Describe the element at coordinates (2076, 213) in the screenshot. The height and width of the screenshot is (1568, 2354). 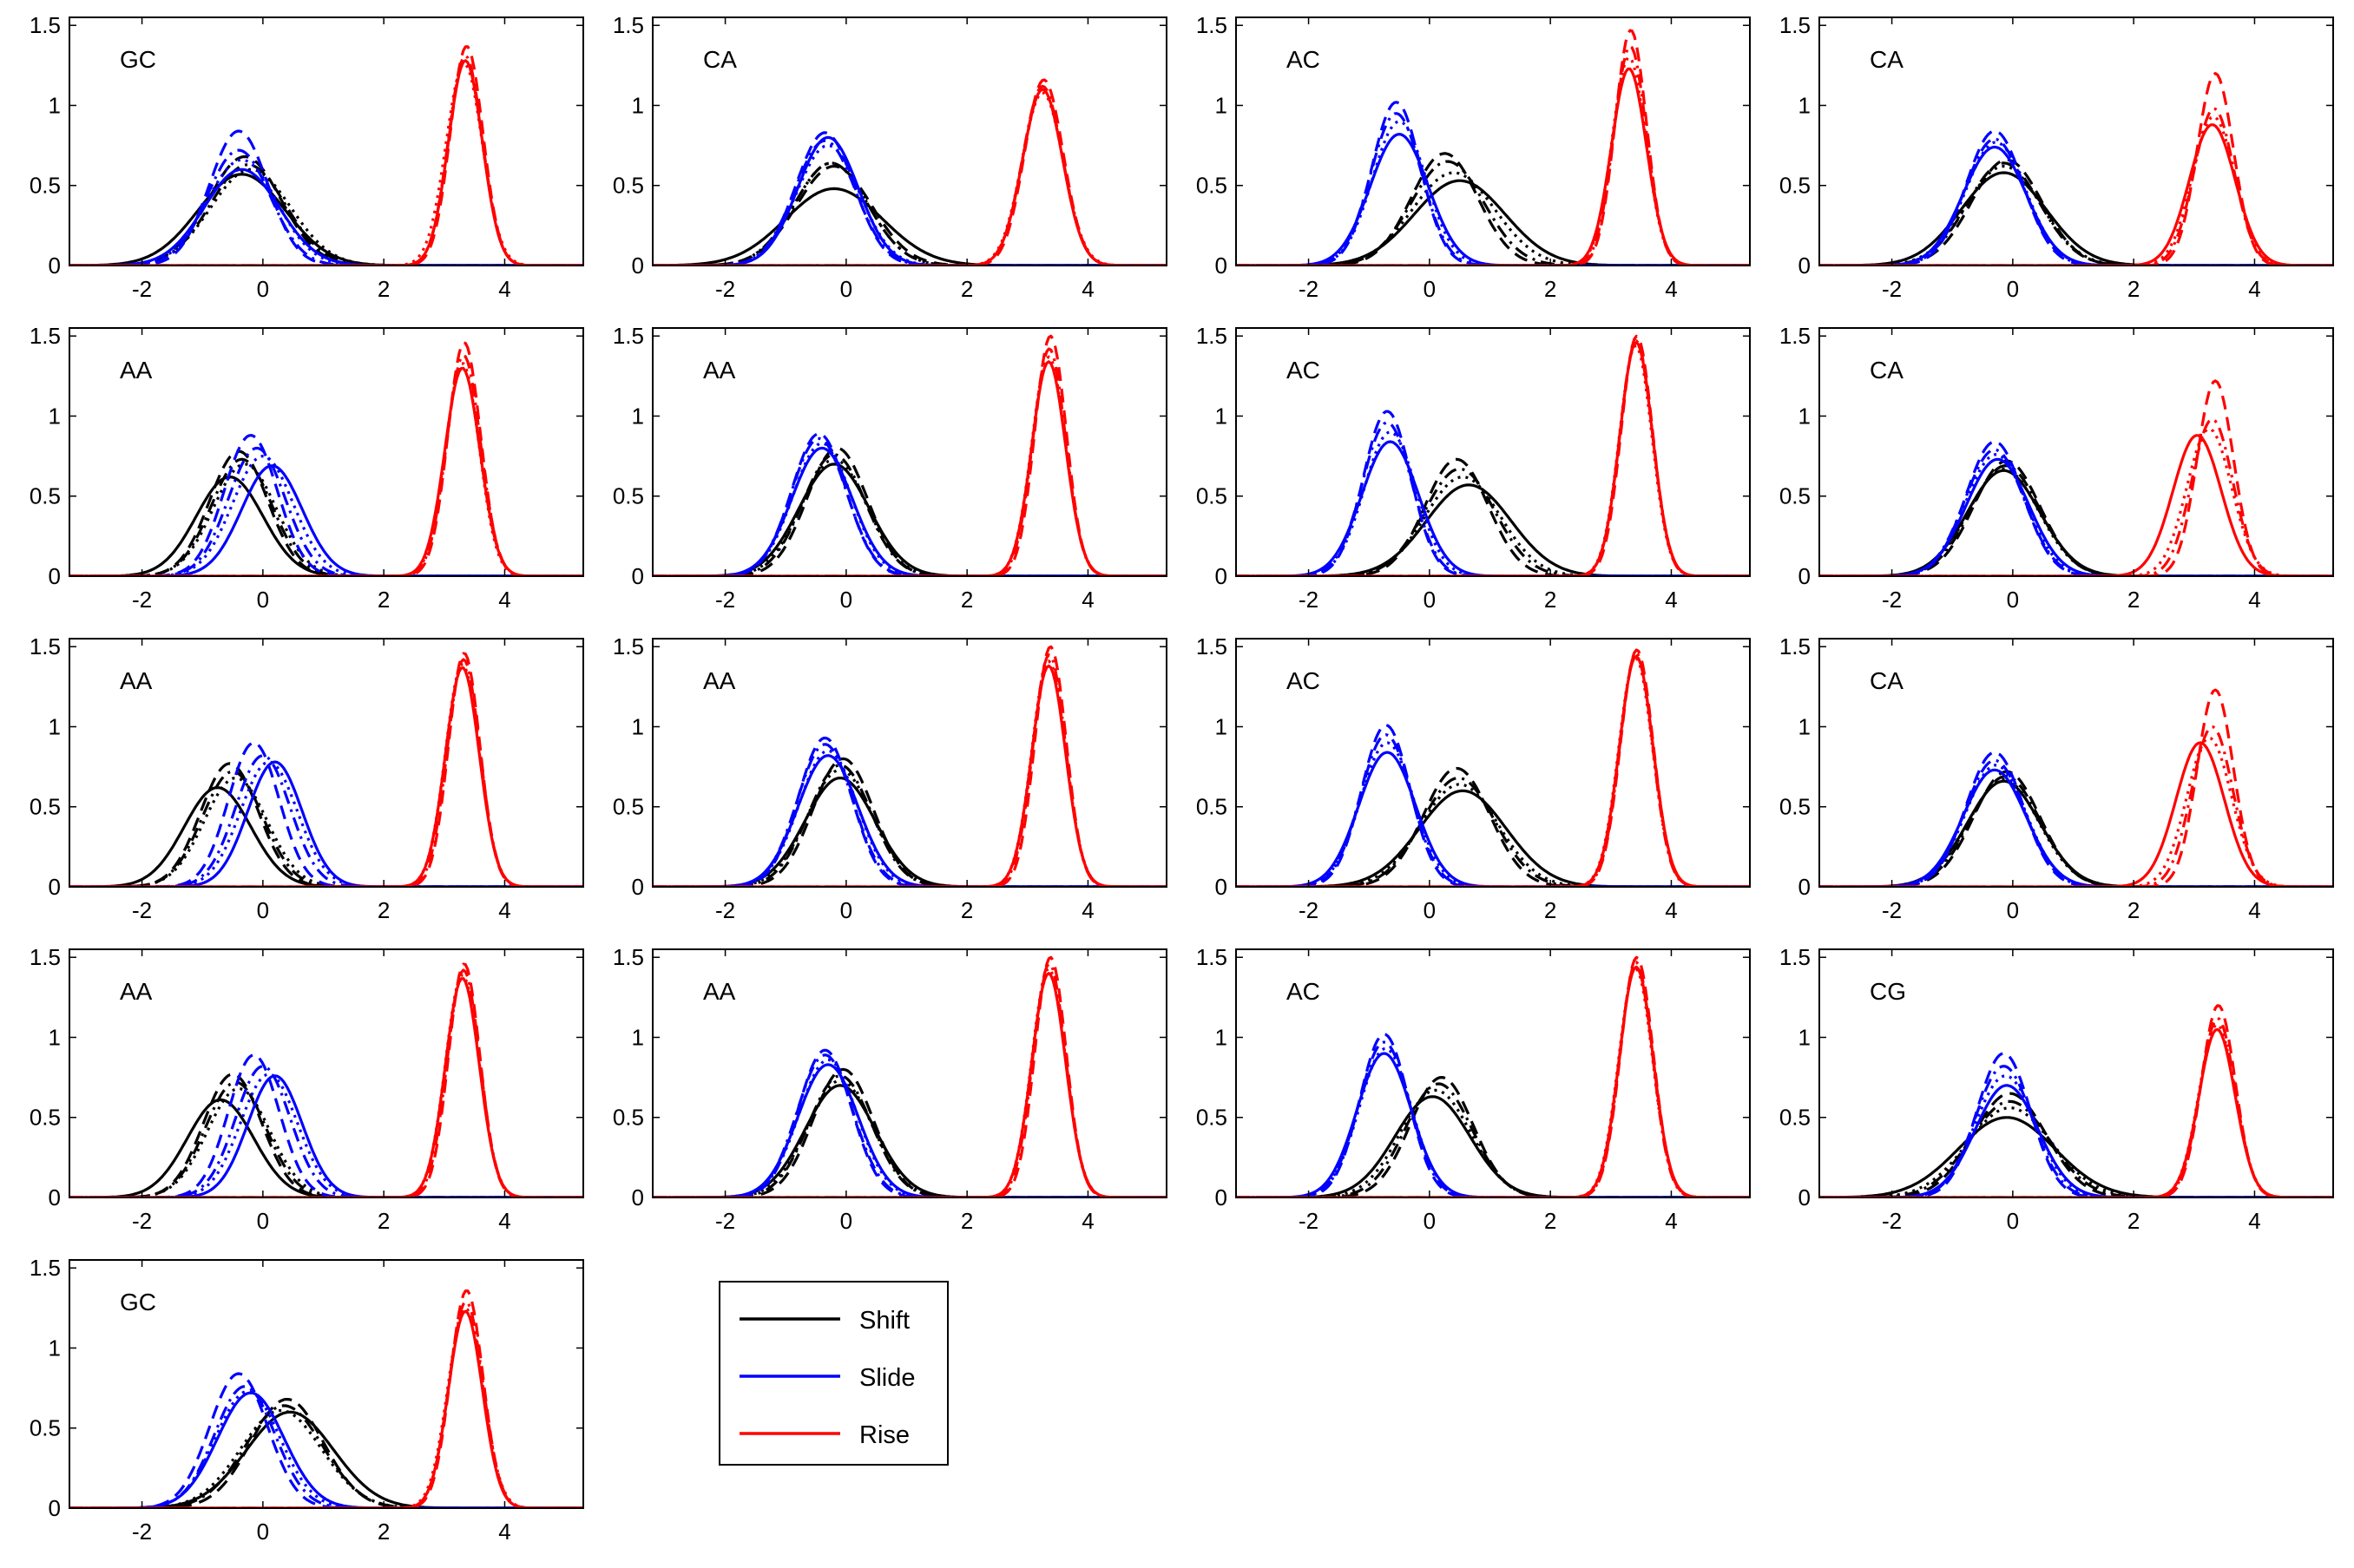
I see `shift-curve-dashdot` at that location.